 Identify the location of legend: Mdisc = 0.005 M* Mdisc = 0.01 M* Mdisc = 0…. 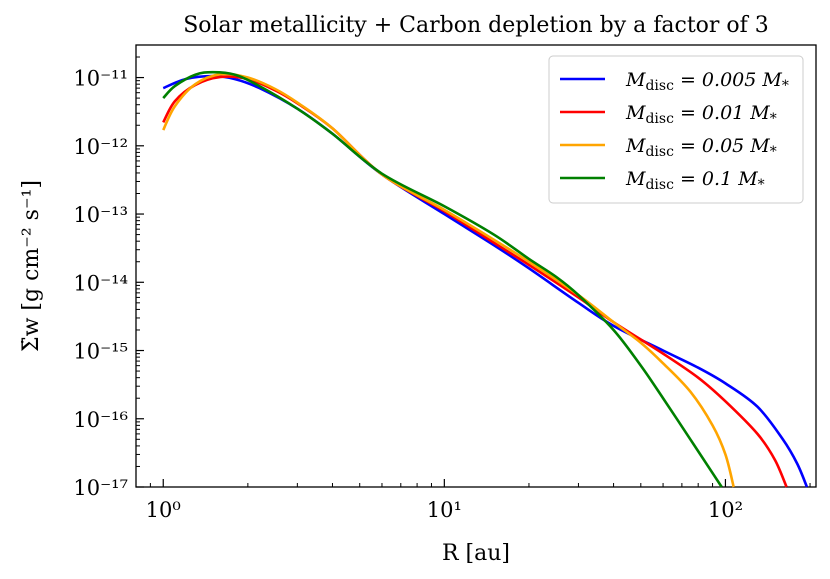
(676, 129).